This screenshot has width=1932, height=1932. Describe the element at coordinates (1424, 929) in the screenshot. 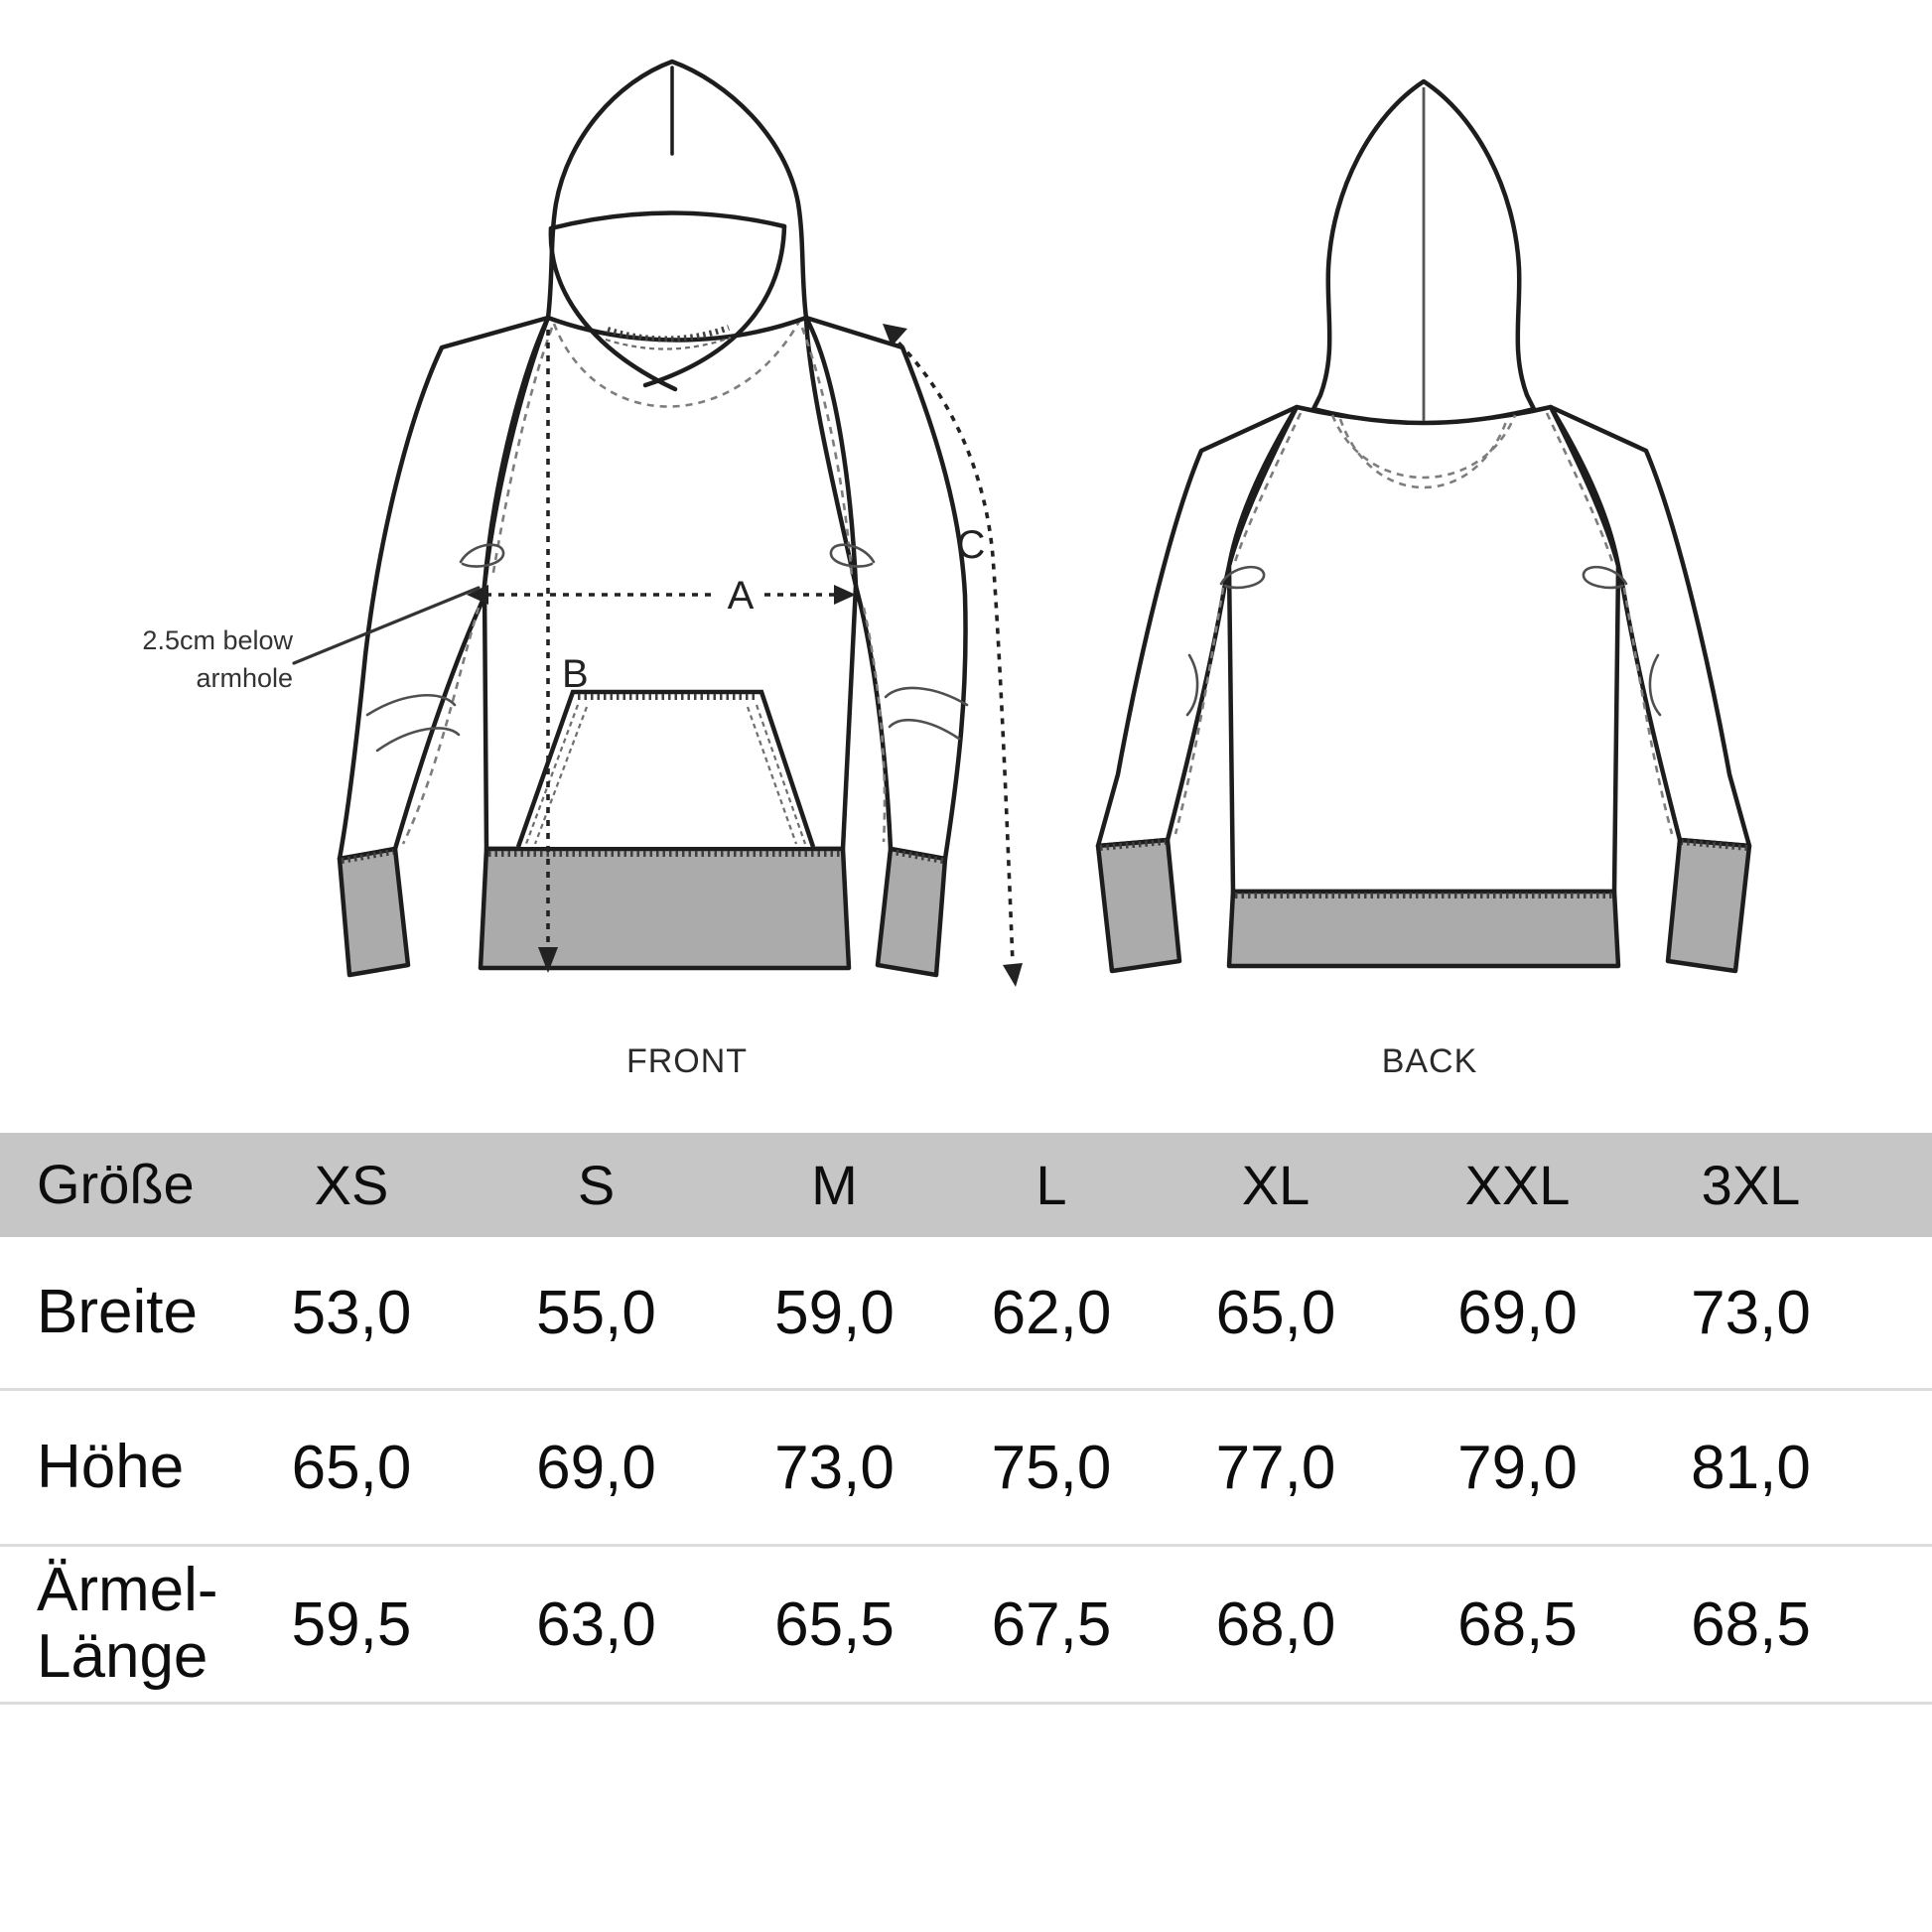

I see `back-waistband` at that location.